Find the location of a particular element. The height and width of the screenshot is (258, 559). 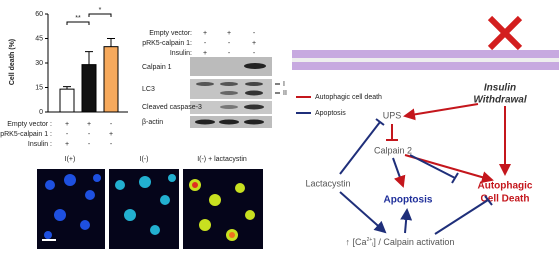

band-label: LC3 is located at coordinates (148, 89).